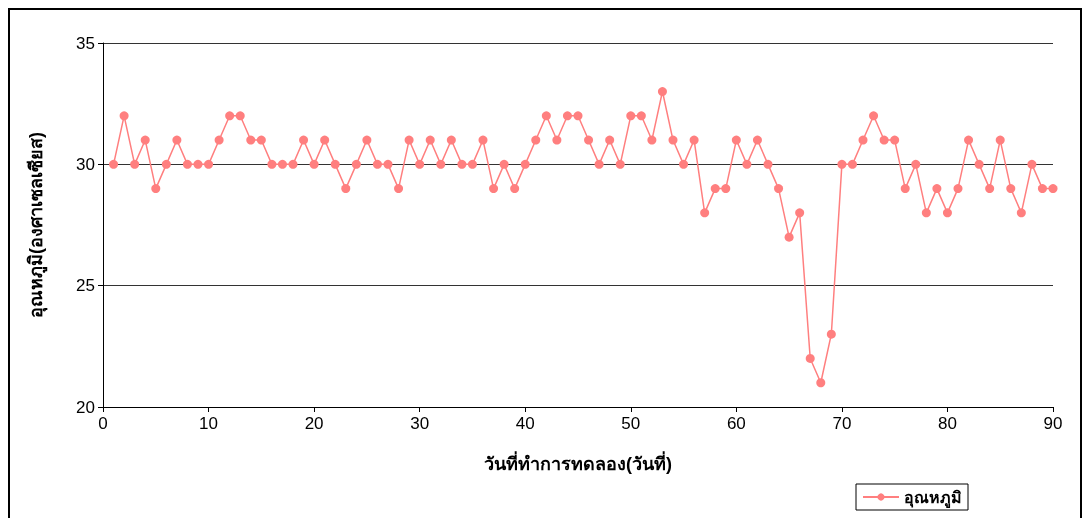 Image resolution: width=1086 pixels, height=518 pixels. What do you see at coordinates (103, 423) in the screenshot?
I see `x-tick-label: 0` at bounding box center [103, 423].